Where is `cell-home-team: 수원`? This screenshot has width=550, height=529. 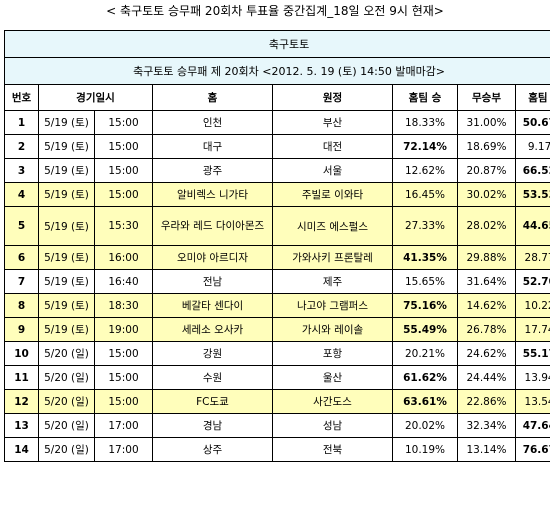
cell-home-team: 수원 is located at coordinates (212, 377).